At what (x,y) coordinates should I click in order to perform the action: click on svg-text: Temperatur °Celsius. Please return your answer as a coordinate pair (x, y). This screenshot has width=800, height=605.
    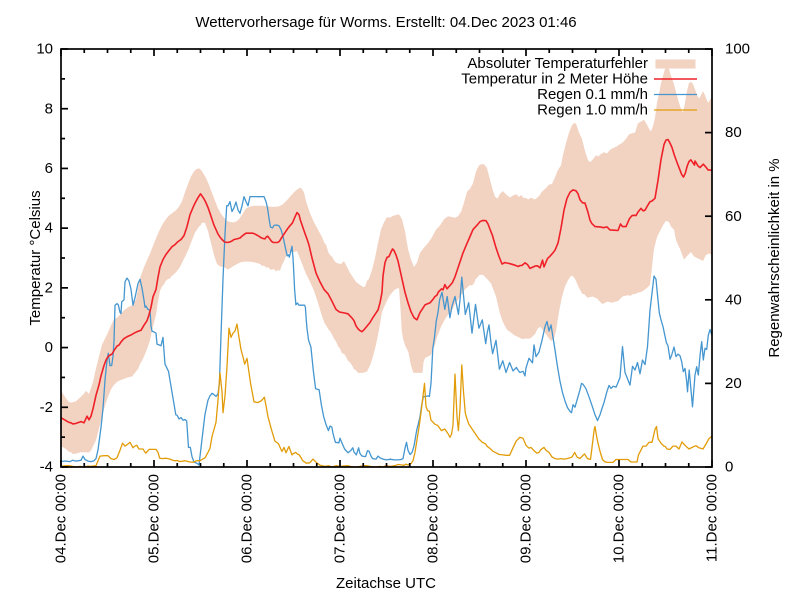
    Looking at the image, I should click on (35, 257).